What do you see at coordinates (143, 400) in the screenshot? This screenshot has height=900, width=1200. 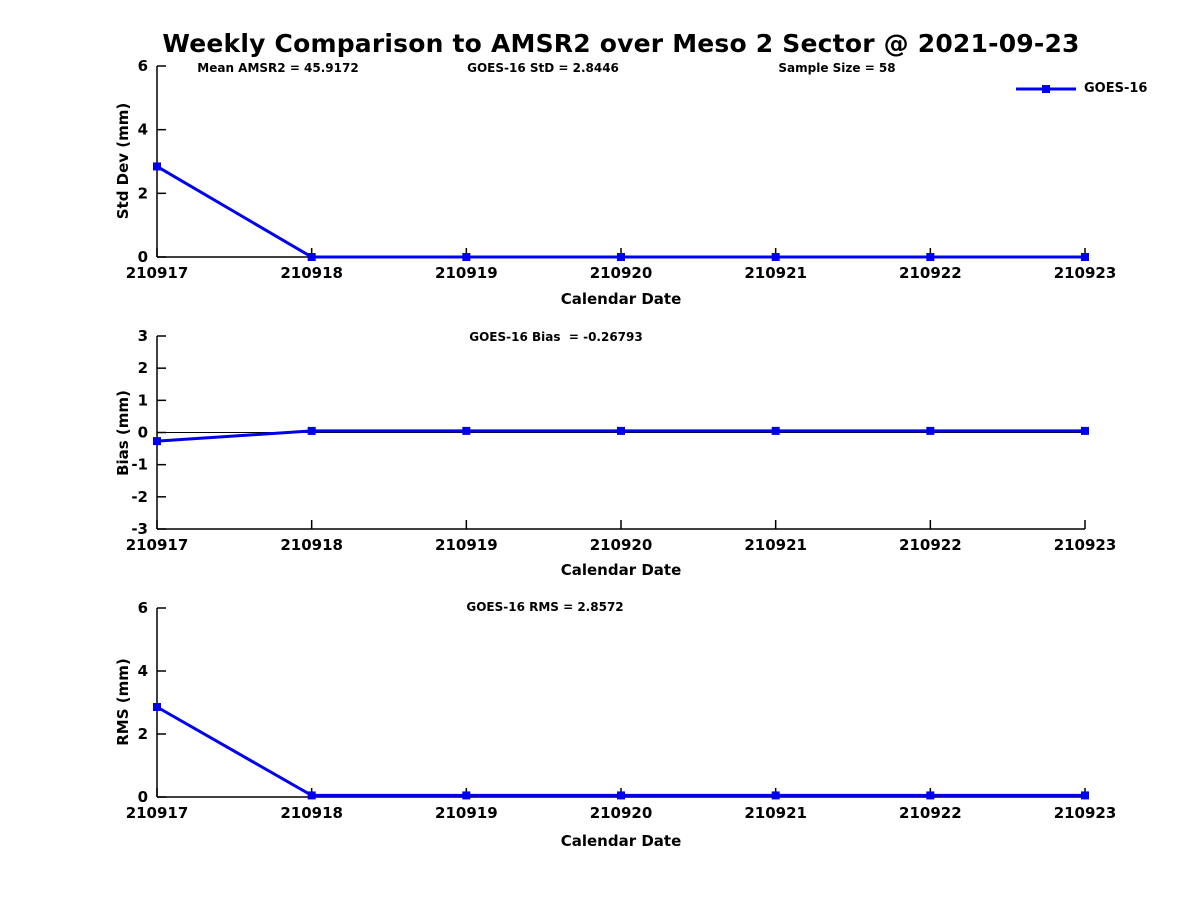 I see `y-tick-label: 1` at bounding box center [143, 400].